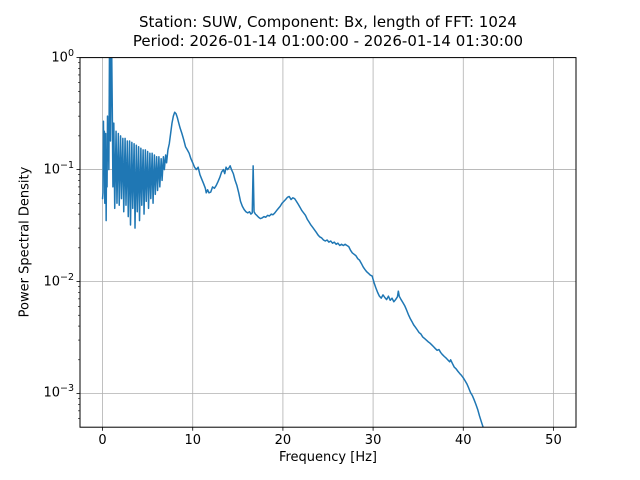 The image size is (640, 480). Describe the element at coordinates (25, 242) in the screenshot. I see `y-axis-label: Power Spectral Density` at that location.